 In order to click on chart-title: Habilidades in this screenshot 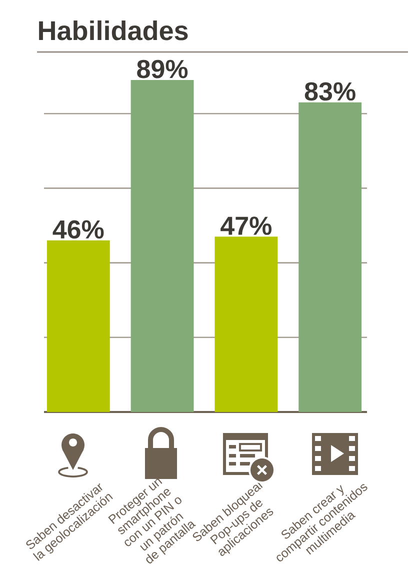, I will do `click(113, 30)`.